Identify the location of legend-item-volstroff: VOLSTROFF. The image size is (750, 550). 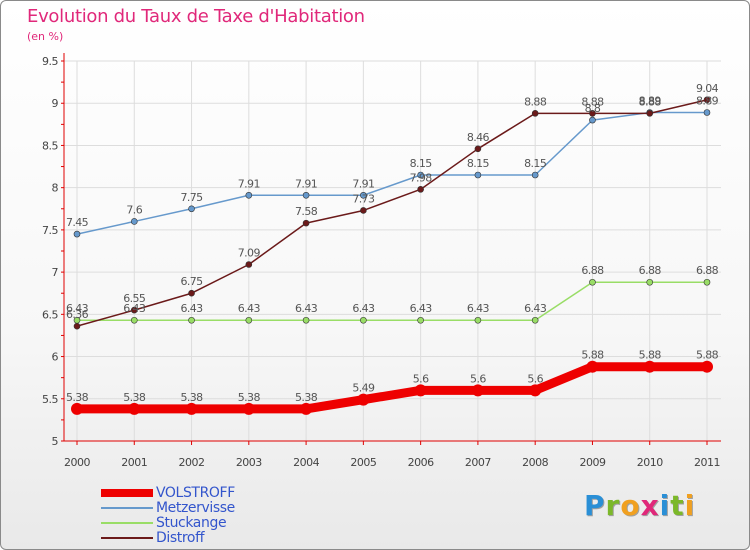
(201, 493).